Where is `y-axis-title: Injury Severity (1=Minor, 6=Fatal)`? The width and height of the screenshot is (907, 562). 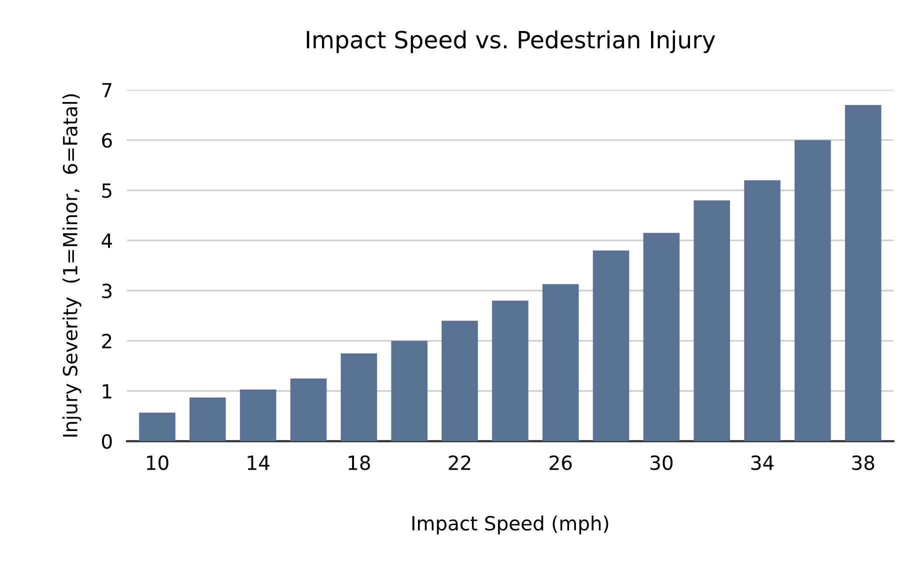
y-axis-title: Injury Severity (1=Minor, 6=Fatal) is located at coordinates (72, 265).